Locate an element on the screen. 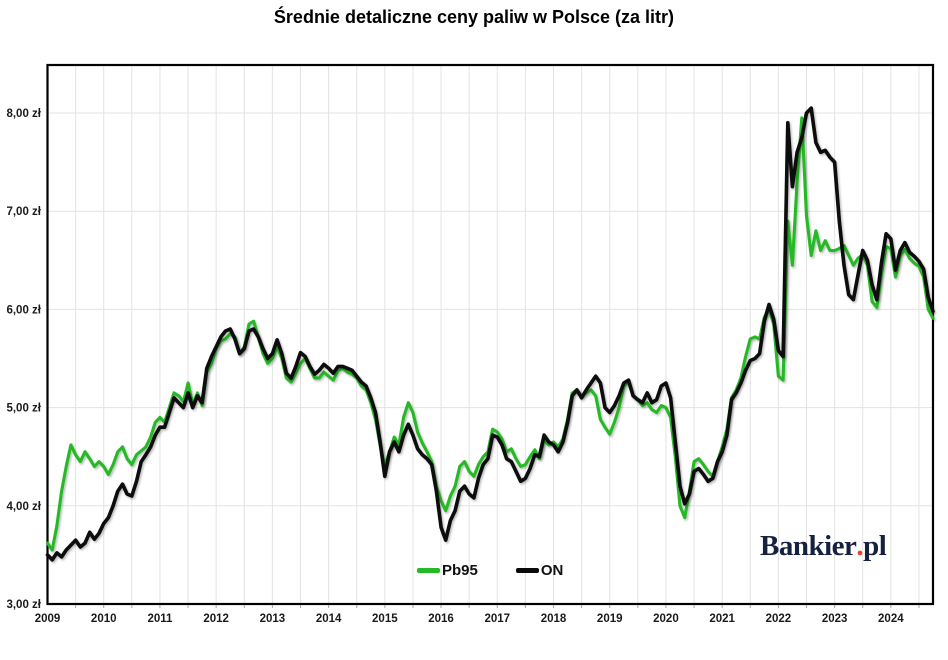  x-axis-label: 2013 is located at coordinates (273, 619).